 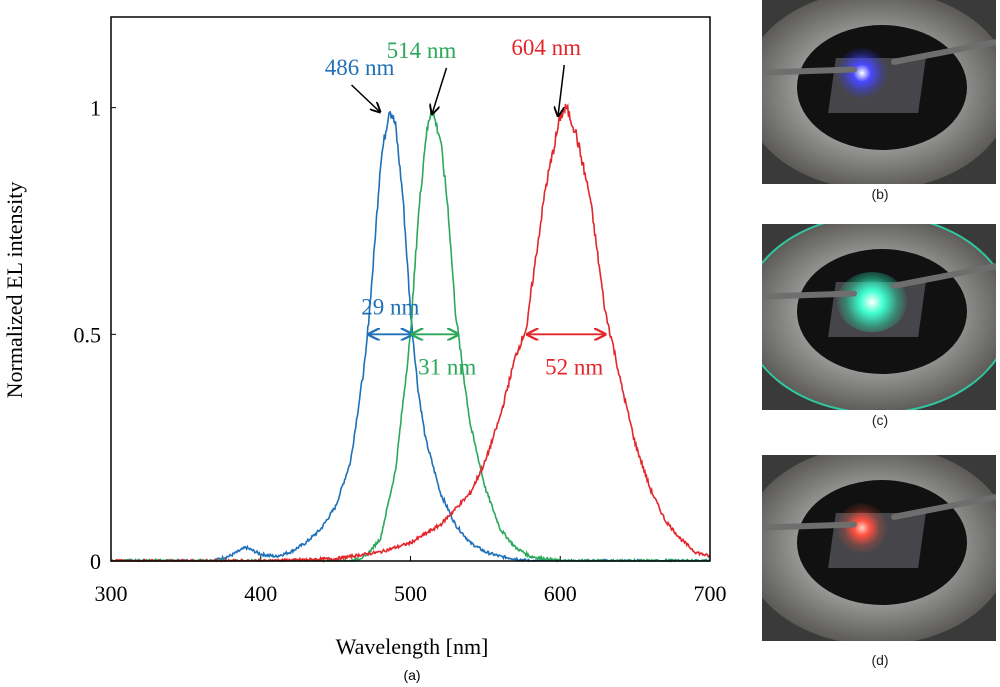 What do you see at coordinates (111, 593) in the screenshot?
I see `x-tick-label: 300` at bounding box center [111, 593].